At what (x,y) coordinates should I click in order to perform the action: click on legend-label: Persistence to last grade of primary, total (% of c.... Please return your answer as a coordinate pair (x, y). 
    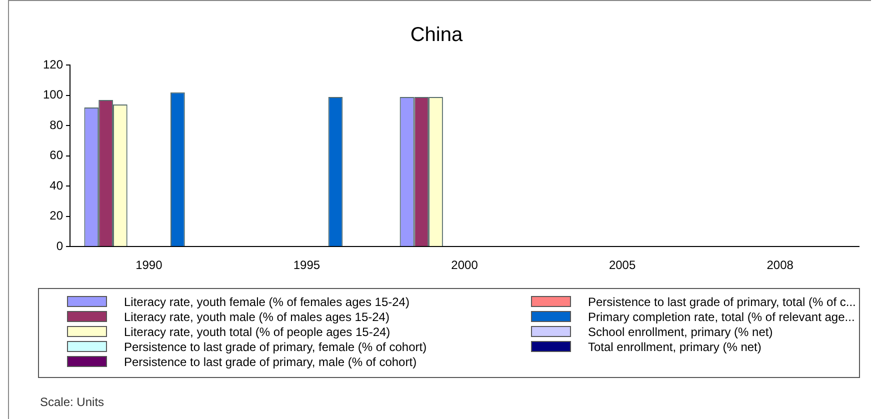
    Looking at the image, I should click on (722, 301).